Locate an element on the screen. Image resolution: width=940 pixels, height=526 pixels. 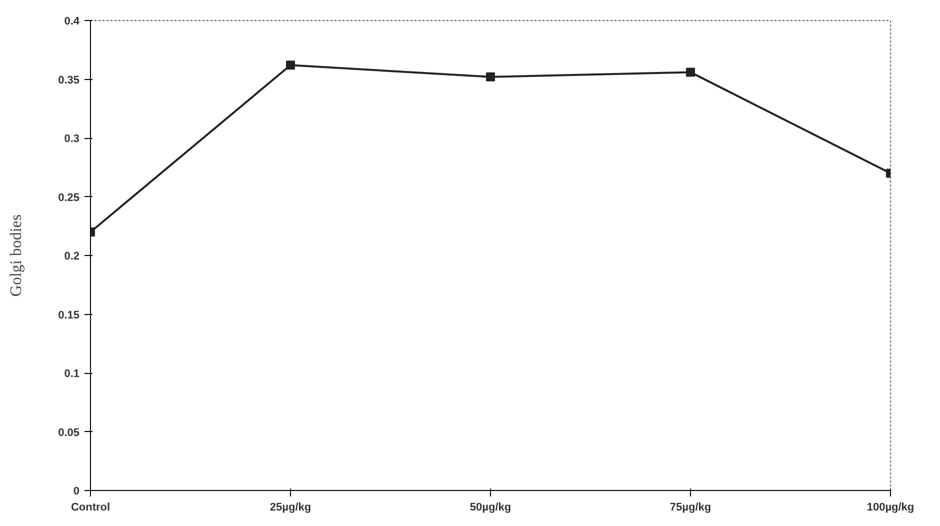
y-axis-title: Golgi bodies is located at coordinates (17, 255).